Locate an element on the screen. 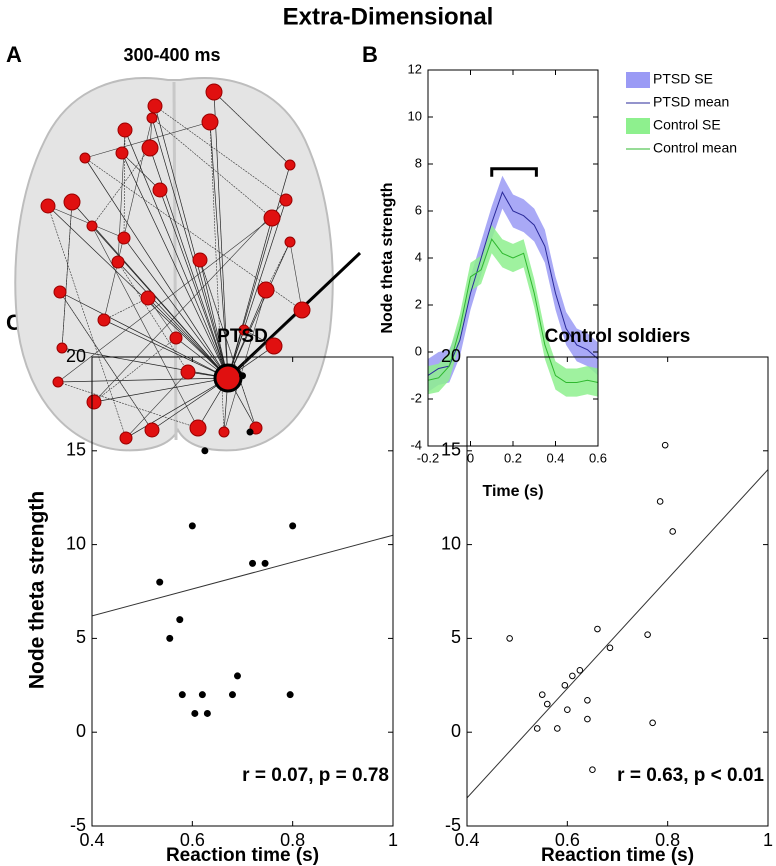 This screenshot has width=776, height=866. legend-swatch is located at coordinates (638, 126).